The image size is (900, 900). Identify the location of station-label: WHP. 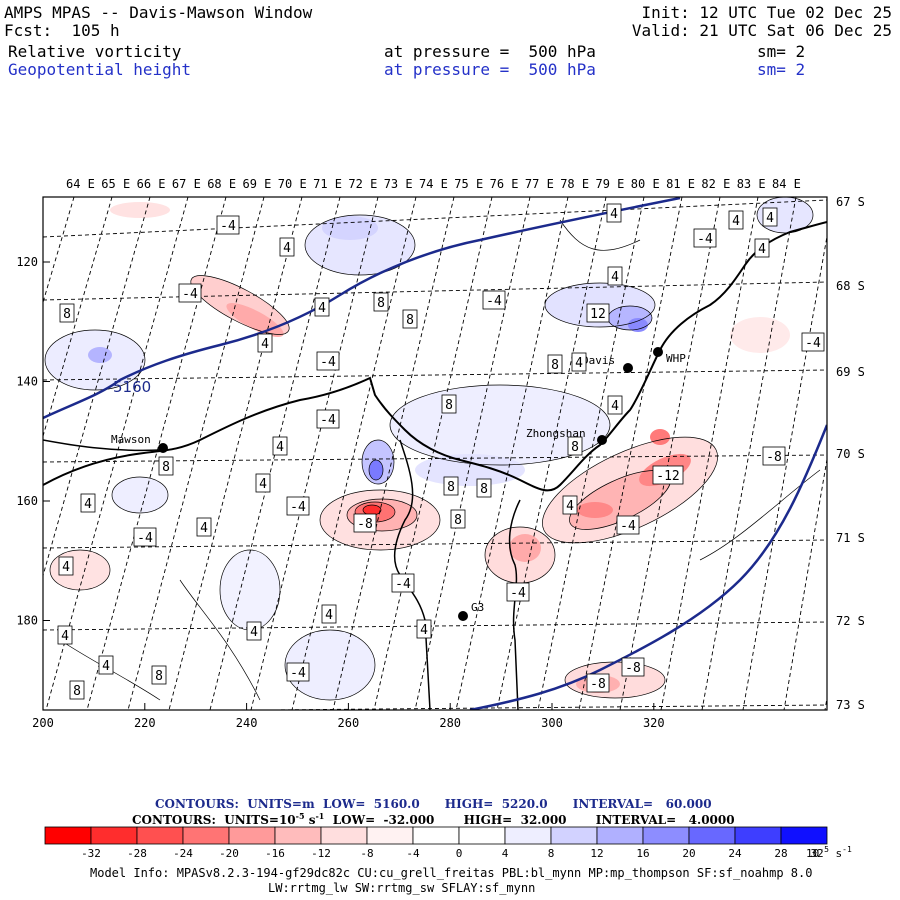
(676, 358).